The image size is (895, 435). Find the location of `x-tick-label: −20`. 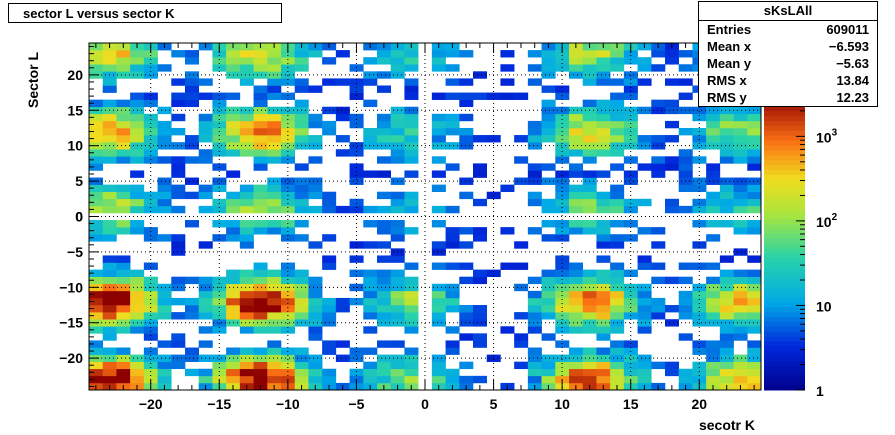

x-tick-label: −20 is located at coordinates (151, 404).